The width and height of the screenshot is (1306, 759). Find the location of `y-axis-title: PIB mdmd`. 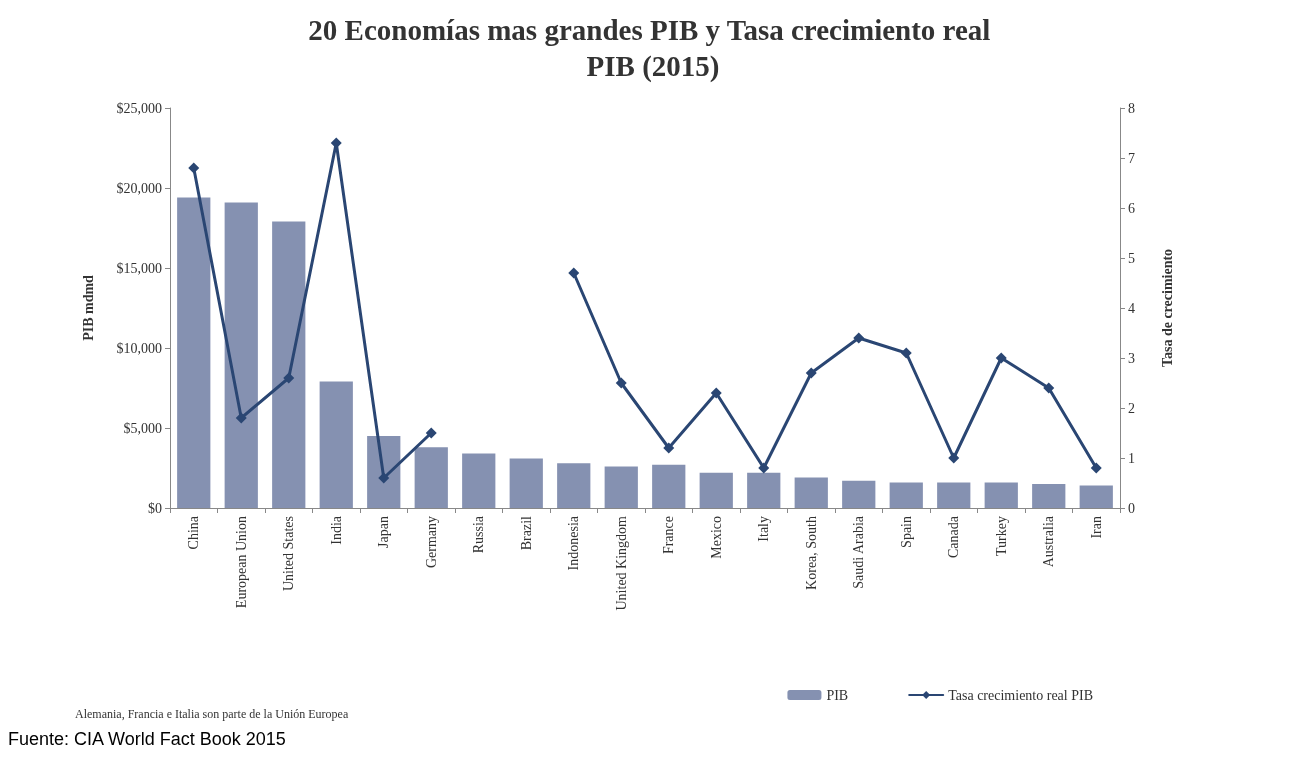

y-axis-title: PIB mdmd is located at coordinates (88, 307).